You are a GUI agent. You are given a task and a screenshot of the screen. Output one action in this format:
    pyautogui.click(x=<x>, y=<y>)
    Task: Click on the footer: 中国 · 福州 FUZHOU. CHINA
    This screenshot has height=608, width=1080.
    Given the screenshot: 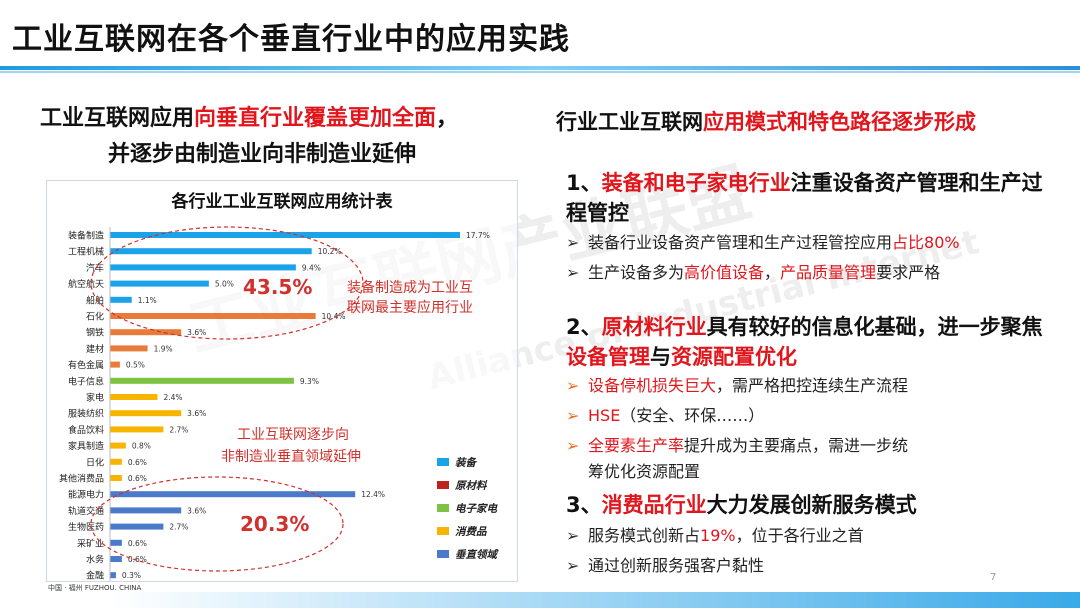 What is the action you would take?
    pyautogui.click(x=540, y=594)
    